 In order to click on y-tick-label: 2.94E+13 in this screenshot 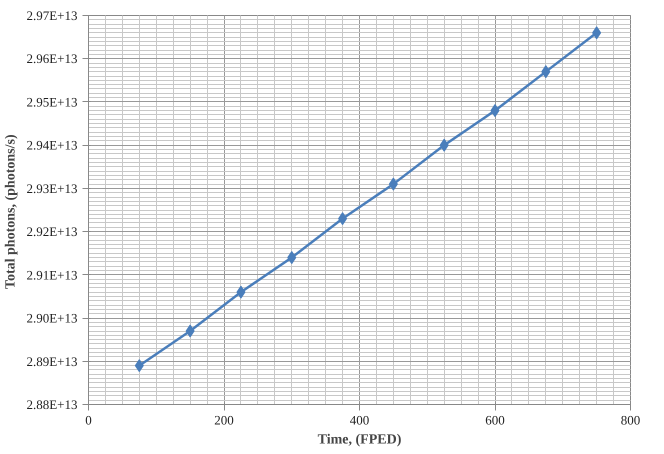, I will do `click(52, 145)`.